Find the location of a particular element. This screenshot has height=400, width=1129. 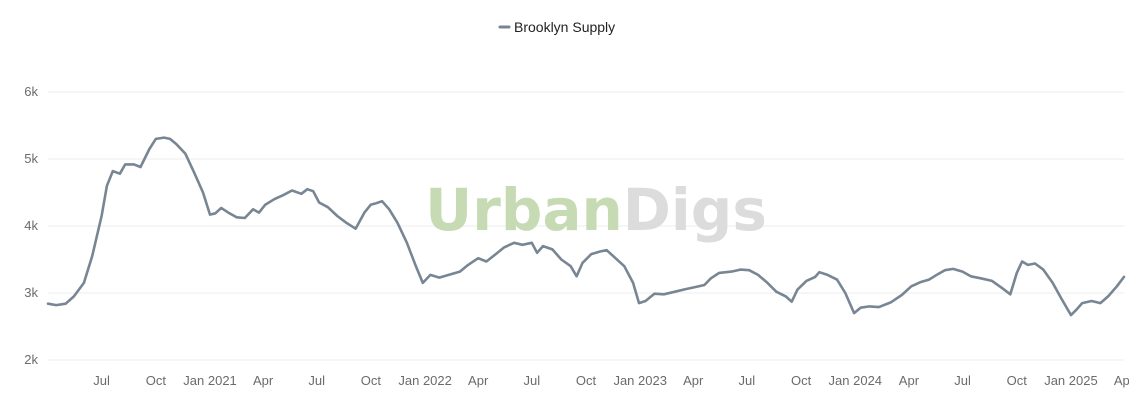

y-tick-label: 6k is located at coordinates (31, 91).